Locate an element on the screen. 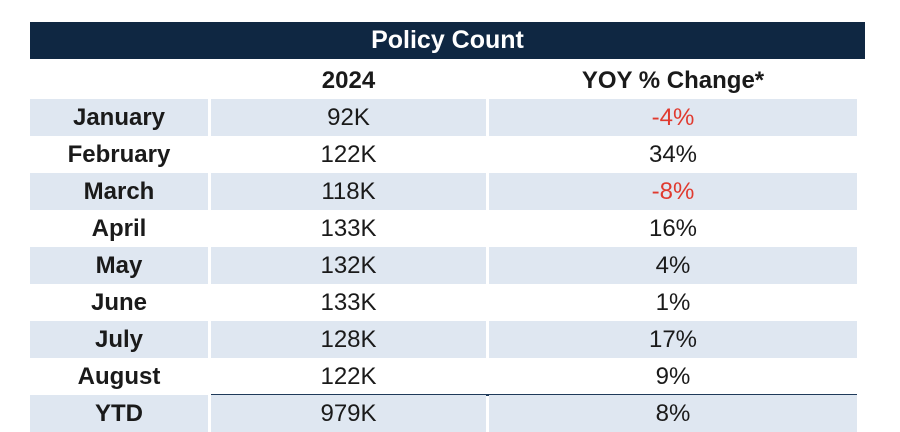 The image size is (900, 432). table-row: March 118K -8% is located at coordinates (447, 191).